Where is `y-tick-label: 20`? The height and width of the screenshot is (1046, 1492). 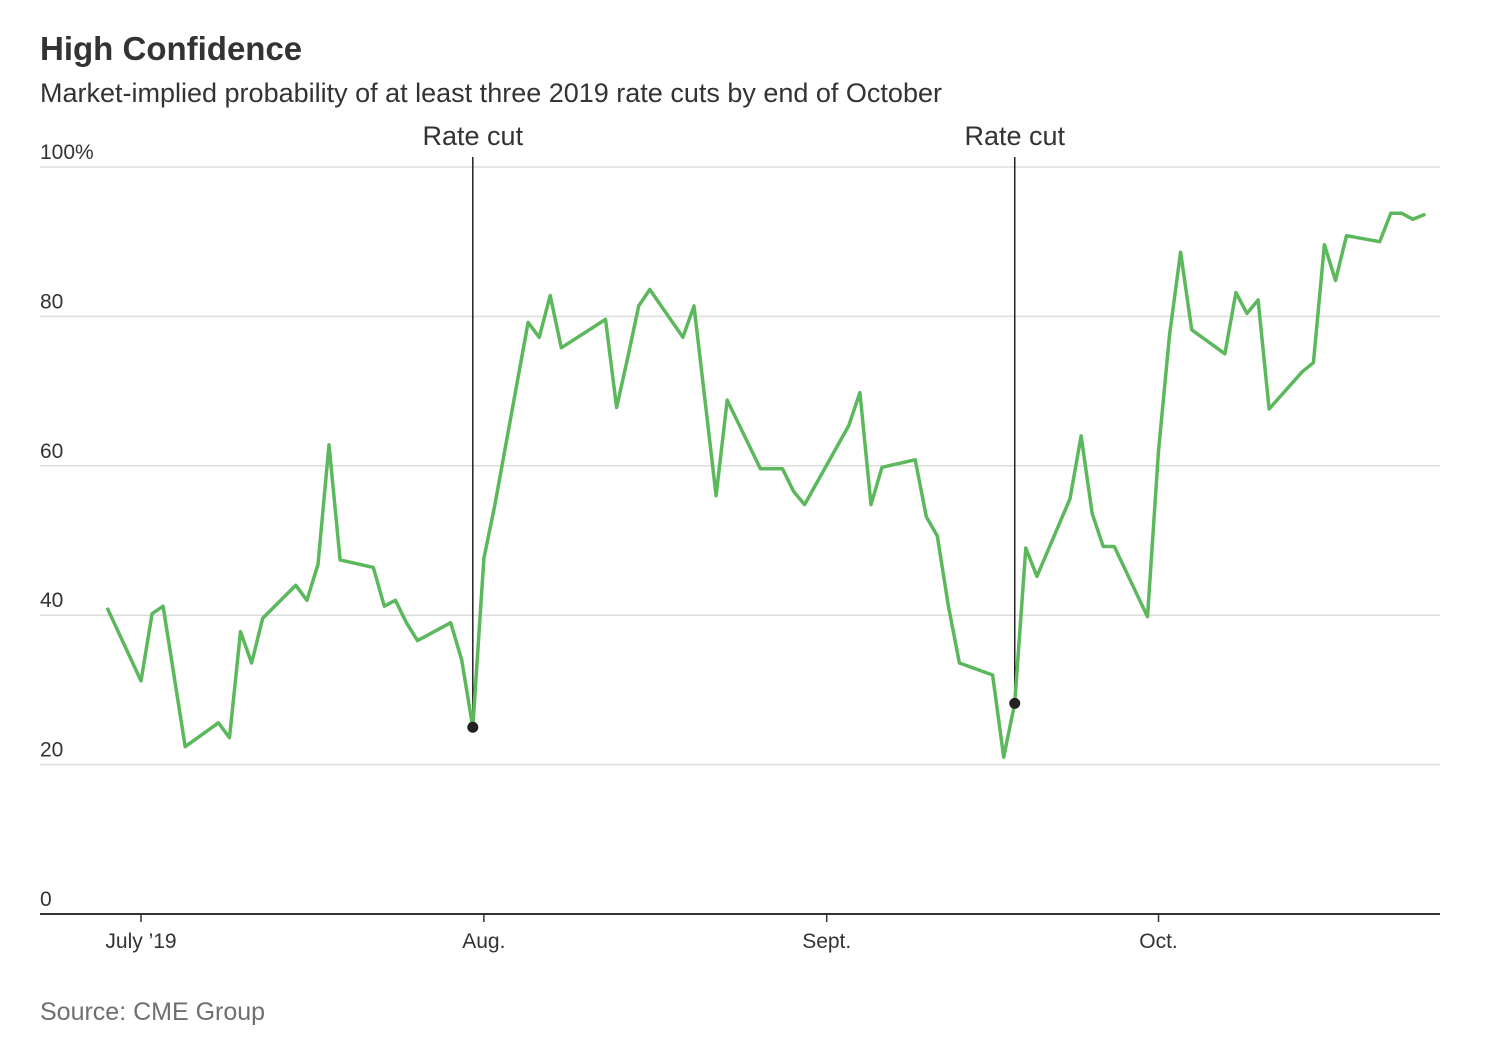 y-tick-label: 20 is located at coordinates (51, 750).